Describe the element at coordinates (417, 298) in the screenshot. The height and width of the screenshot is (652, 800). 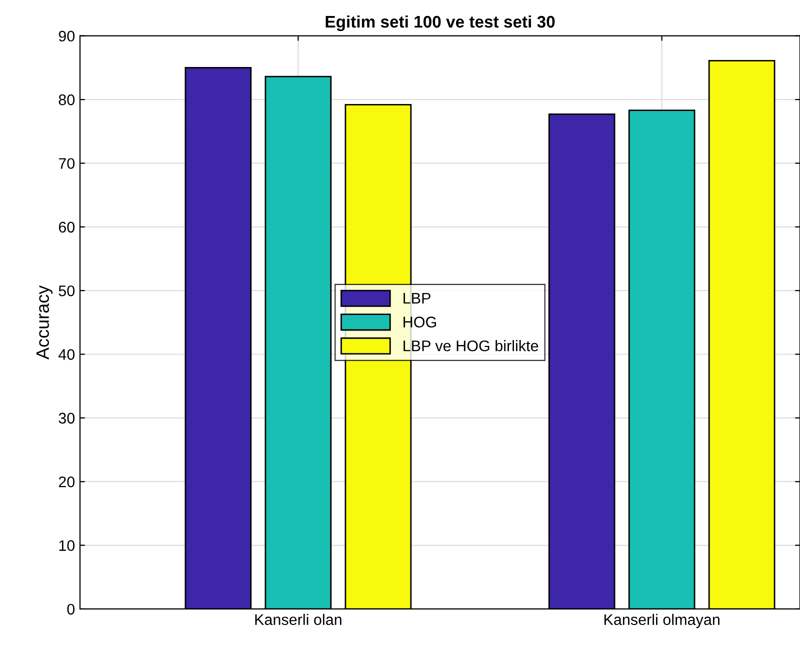
I see `legend-label: LBP` at that location.